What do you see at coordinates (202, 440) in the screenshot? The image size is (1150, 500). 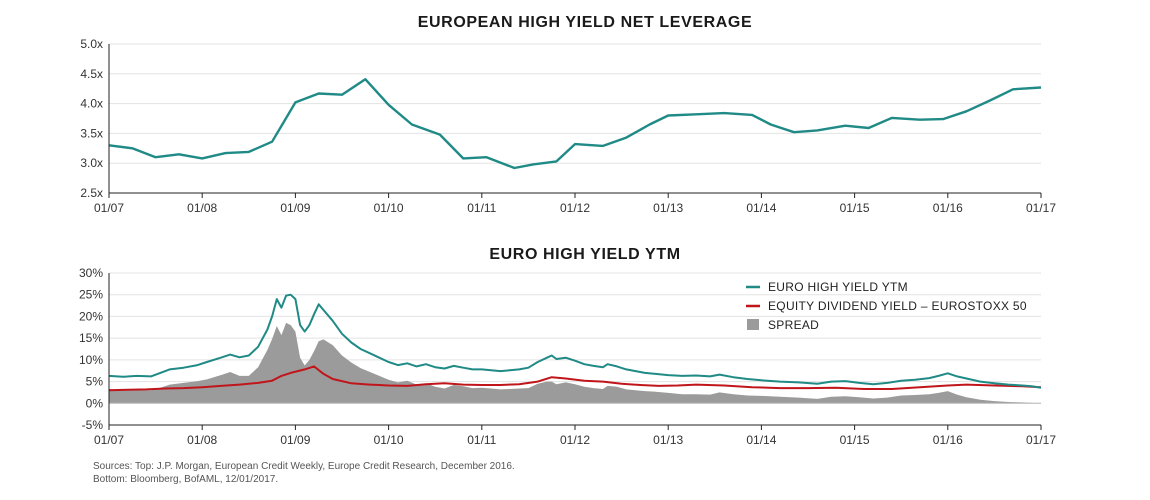 I see `bottom-x-tick-label: 01/08` at bounding box center [202, 440].